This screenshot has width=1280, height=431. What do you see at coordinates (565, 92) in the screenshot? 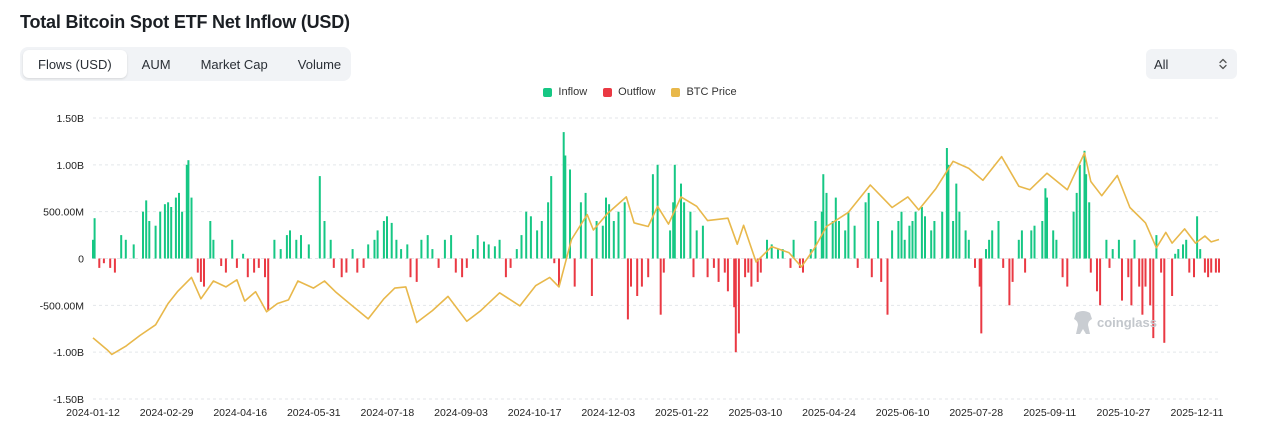
I see `legend-item-inflow: Inflow` at bounding box center [565, 92].